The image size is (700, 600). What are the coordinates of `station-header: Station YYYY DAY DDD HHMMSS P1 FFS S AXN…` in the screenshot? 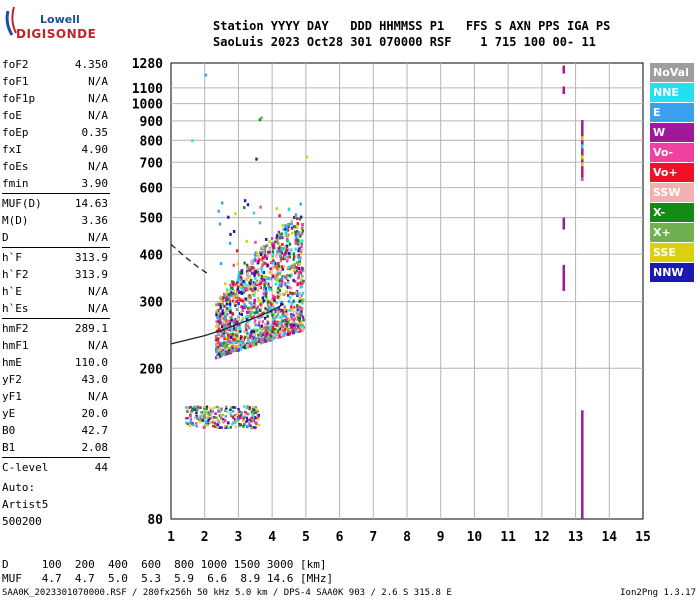 It's located at (411, 34).